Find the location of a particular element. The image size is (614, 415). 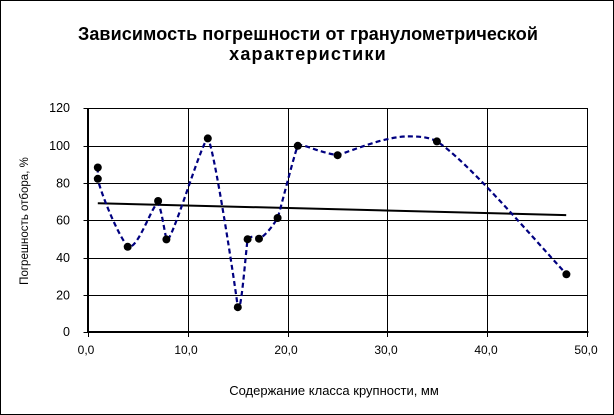

svg-text: 20 is located at coordinates (63, 295).